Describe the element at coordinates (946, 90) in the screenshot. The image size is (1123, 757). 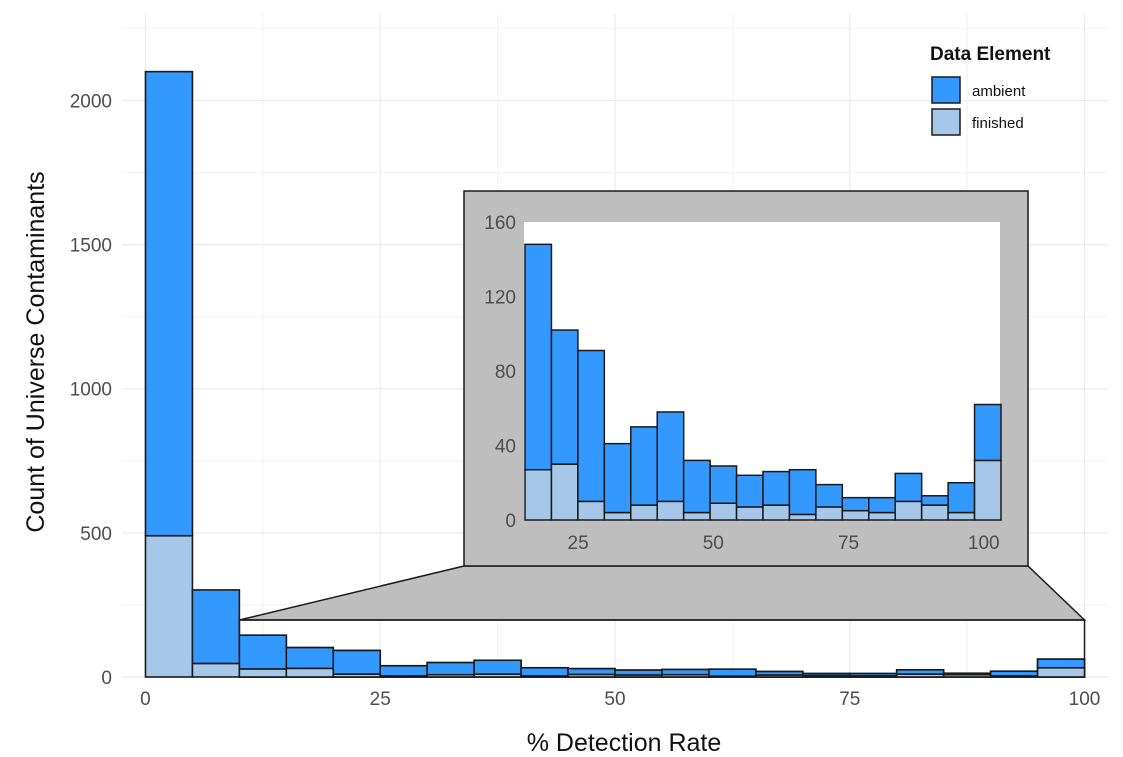
I see `legend-swatch-ambient` at that location.